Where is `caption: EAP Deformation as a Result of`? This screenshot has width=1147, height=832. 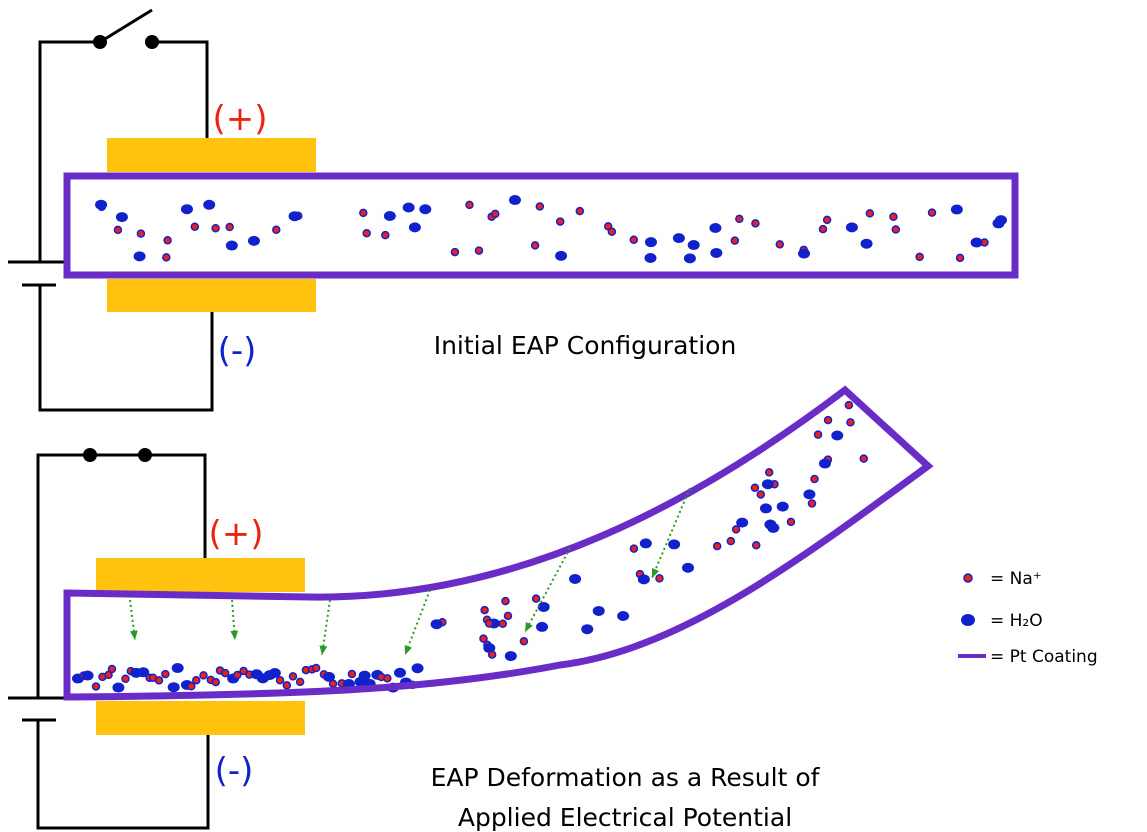 caption: EAP Deformation as a Result of is located at coordinates (626, 777).